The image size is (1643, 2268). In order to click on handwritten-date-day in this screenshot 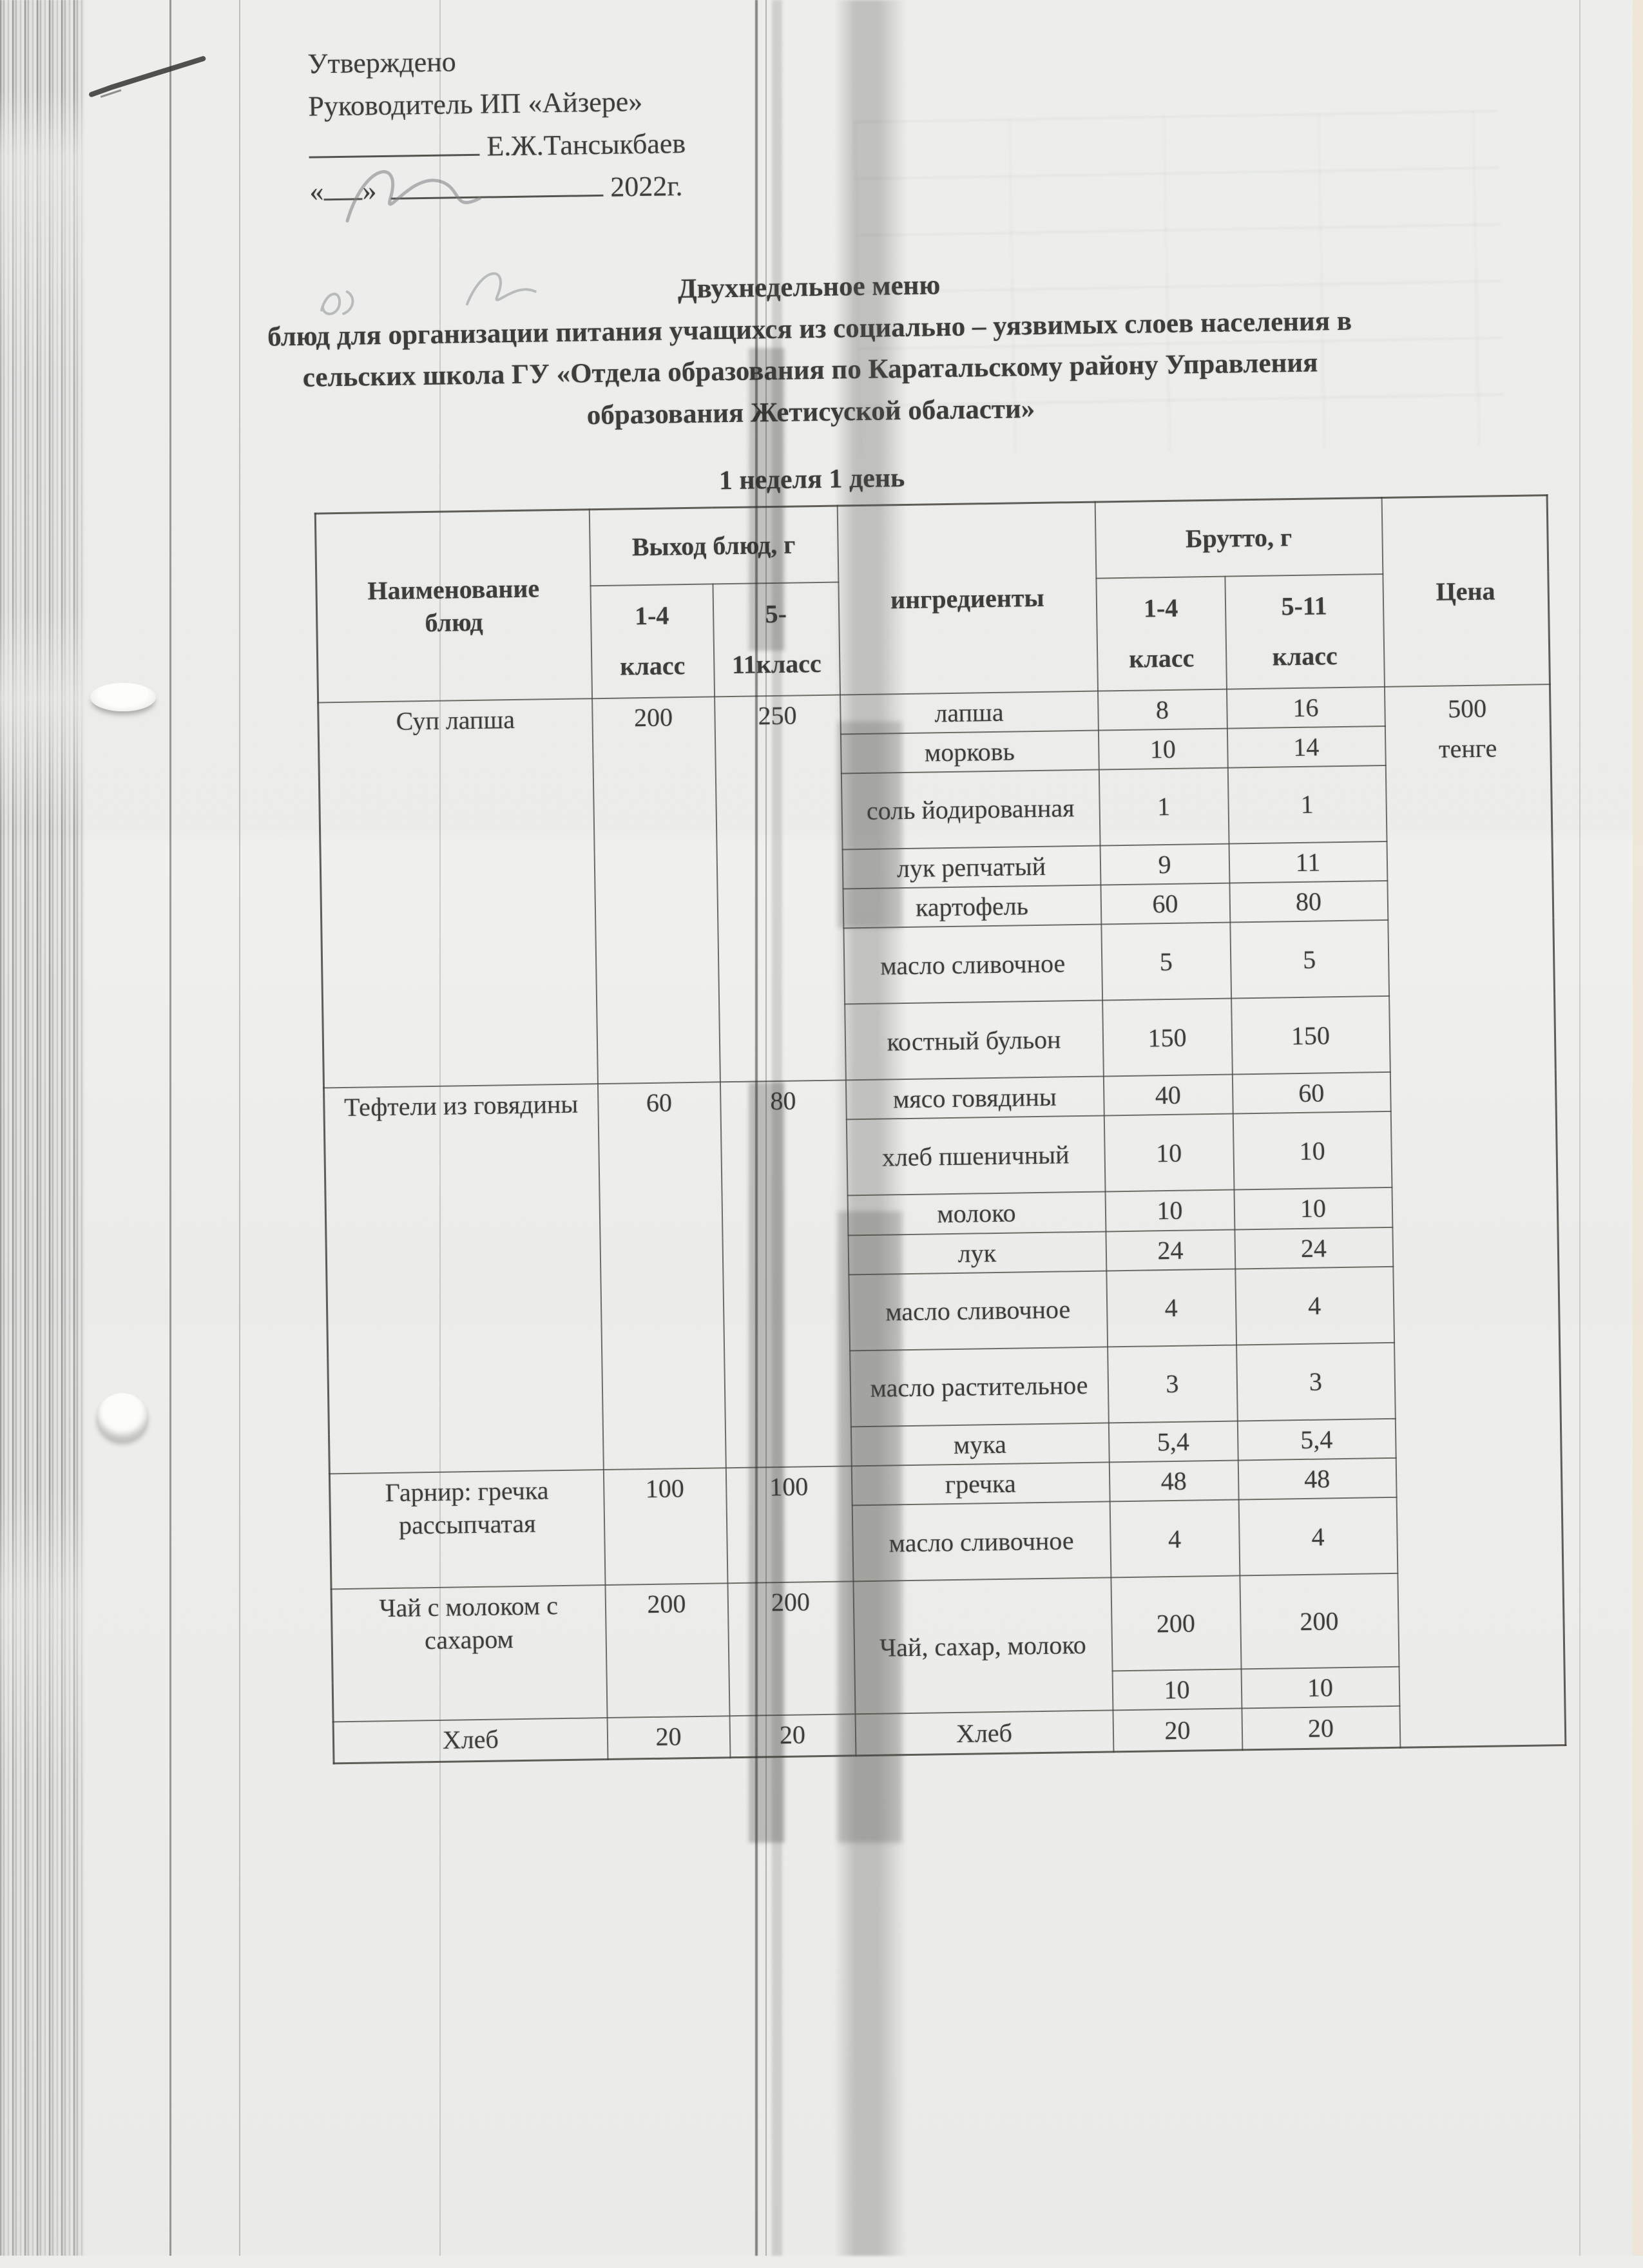, I will do `click(337, 303)`.